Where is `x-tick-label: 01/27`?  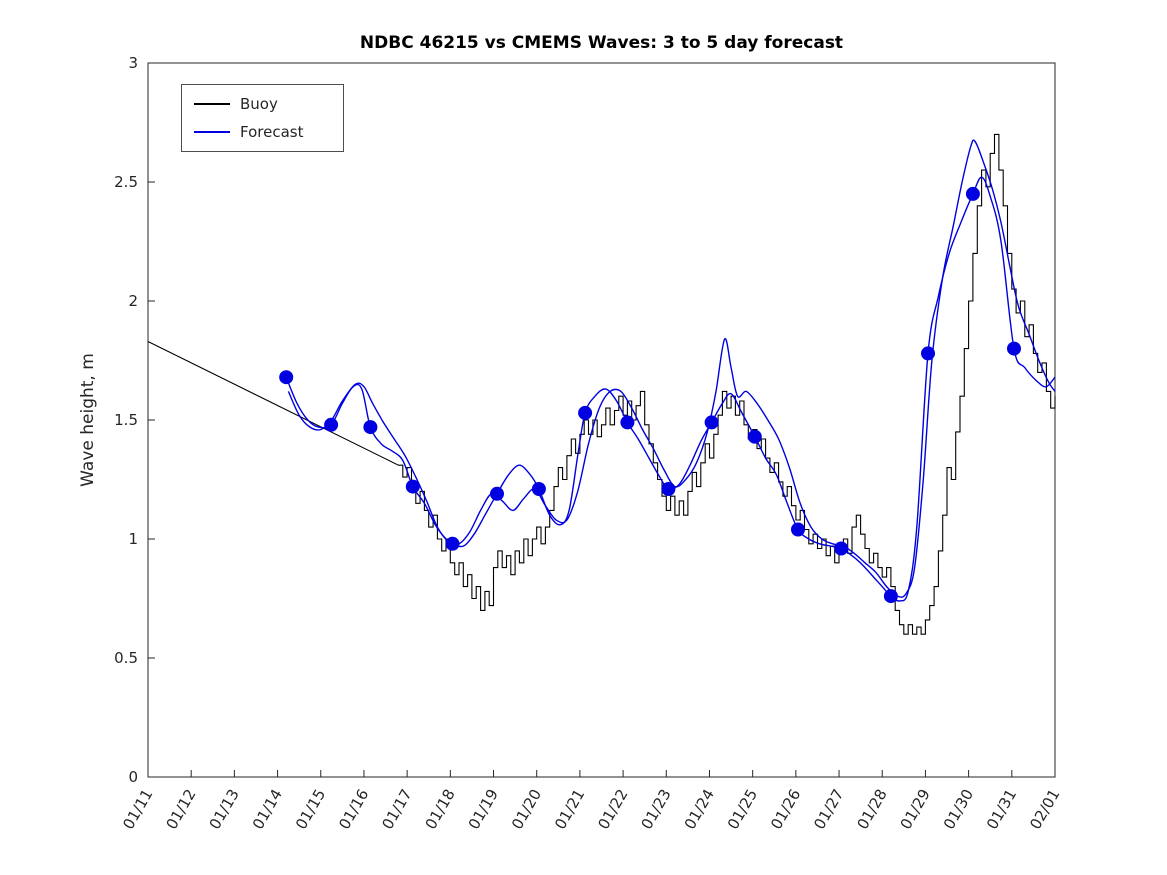
x-tick-label: 01/27 is located at coordinates (828, 809).